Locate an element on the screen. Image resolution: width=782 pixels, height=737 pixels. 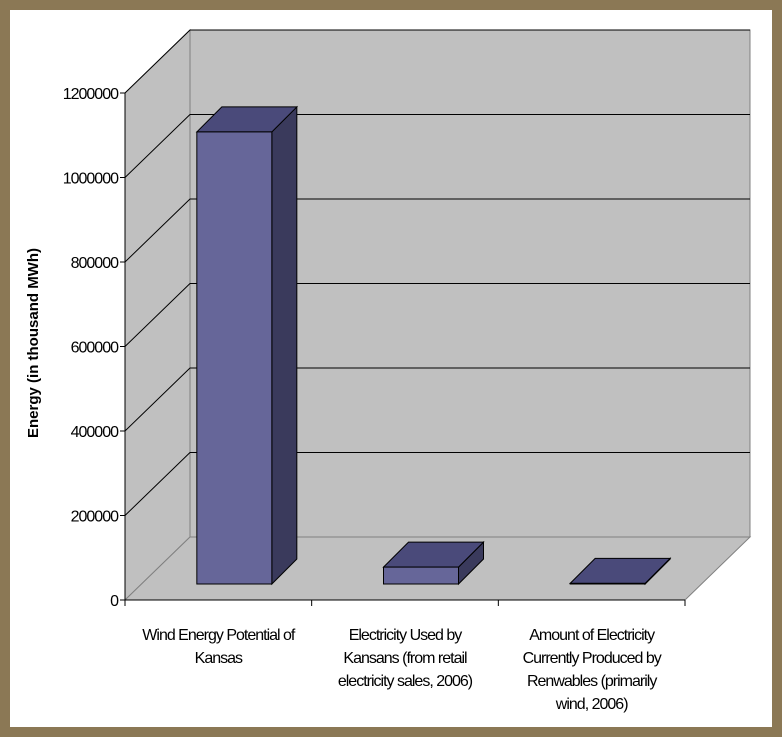
x-category-label-line: Wind Energy Potential of is located at coordinates (219, 635).